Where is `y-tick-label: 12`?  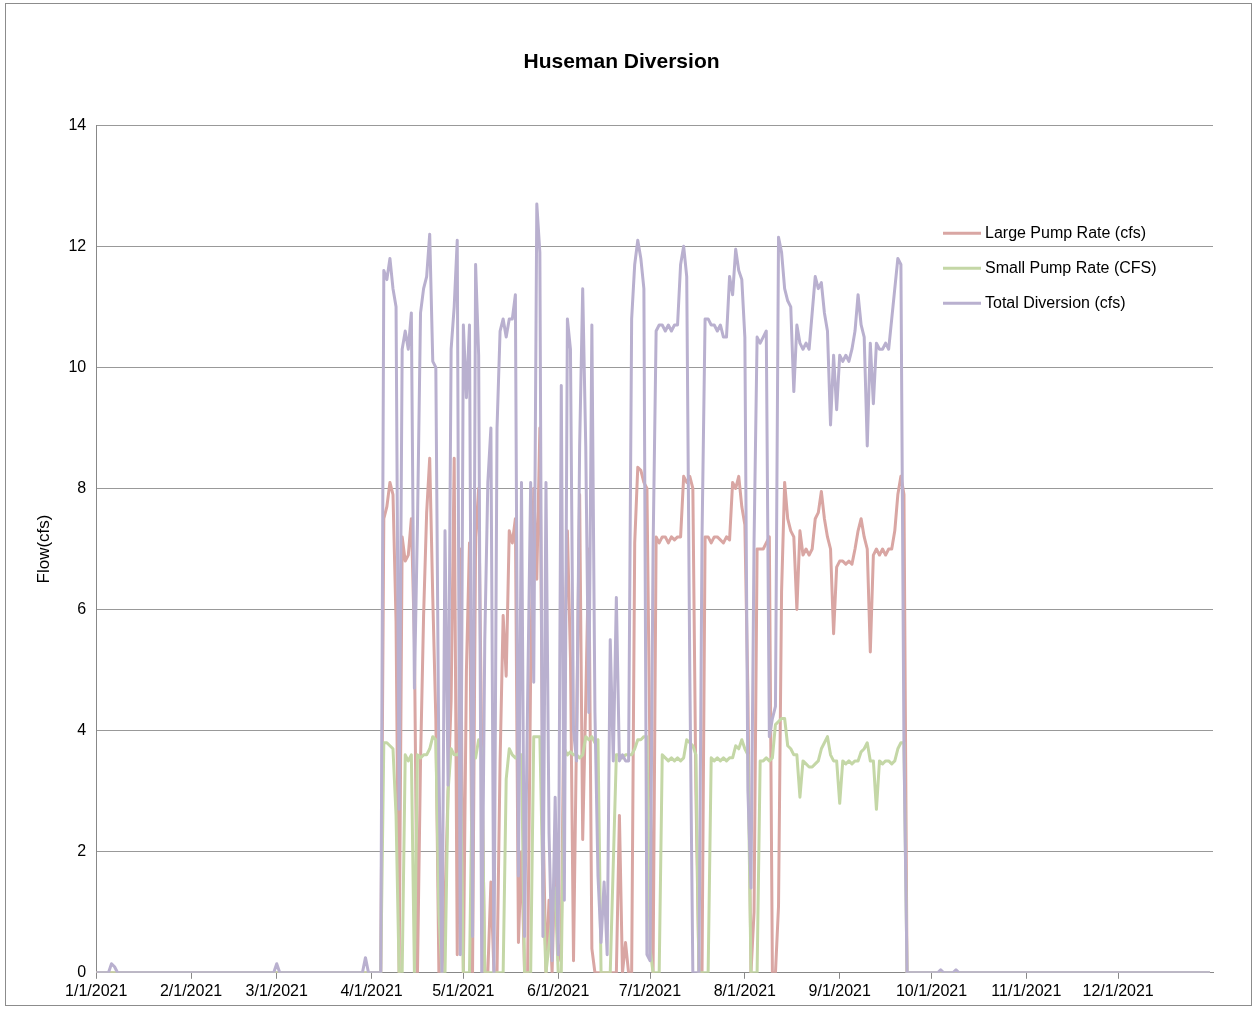
y-tick-label: 12 is located at coordinates (77, 245).